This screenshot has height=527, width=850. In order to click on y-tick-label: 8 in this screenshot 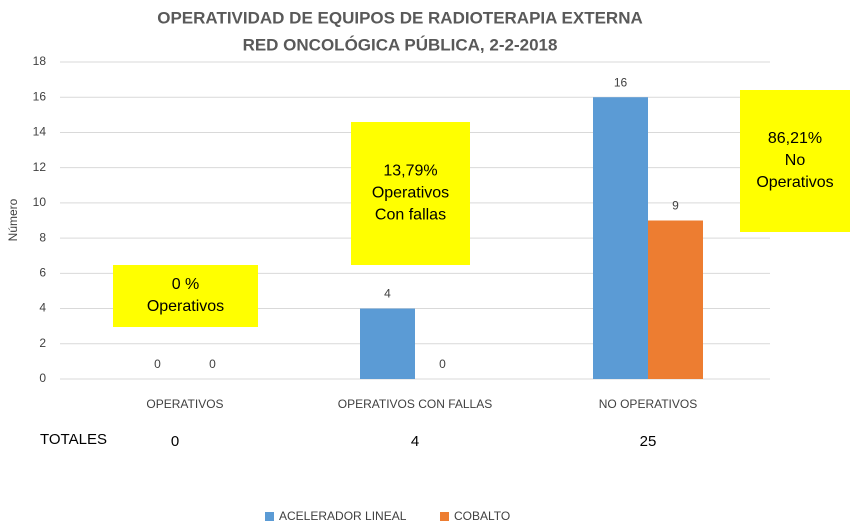, I will do `click(42, 237)`.